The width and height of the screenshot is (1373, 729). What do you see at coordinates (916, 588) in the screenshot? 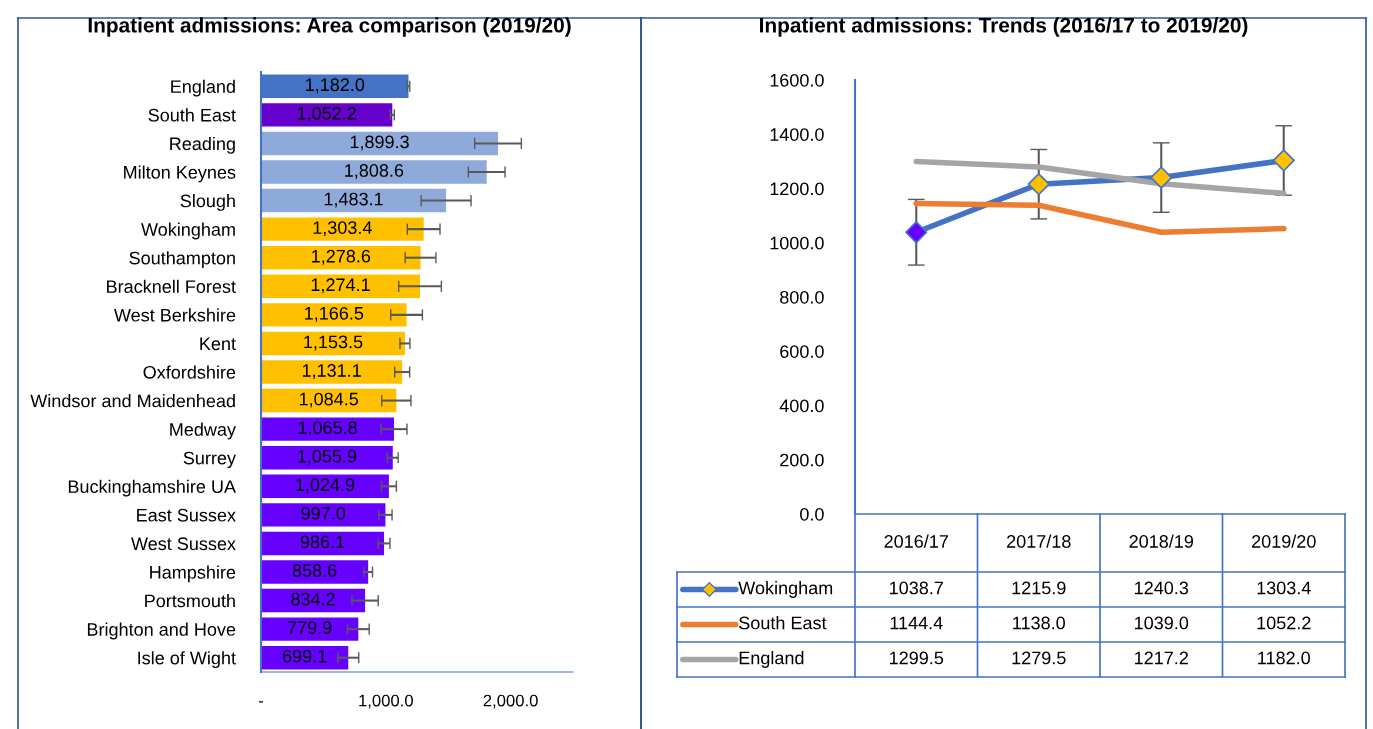
I see `data-label: 1038.7` at bounding box center [916, 588].